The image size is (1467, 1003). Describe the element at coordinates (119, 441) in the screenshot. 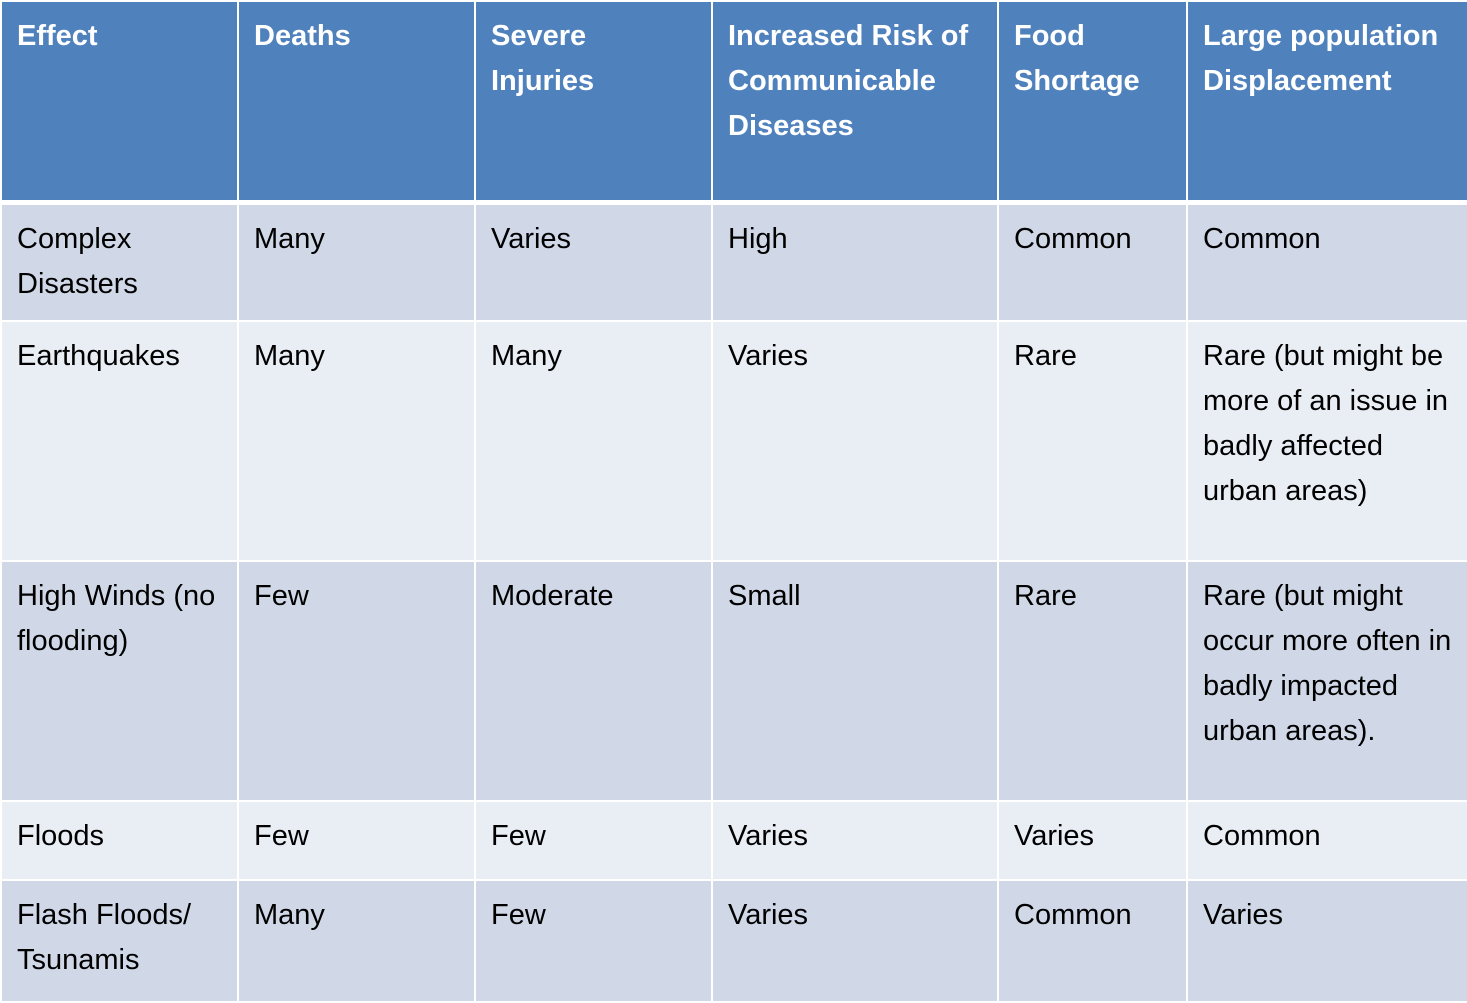

I see `table-cell: Earthquakes` at that location.